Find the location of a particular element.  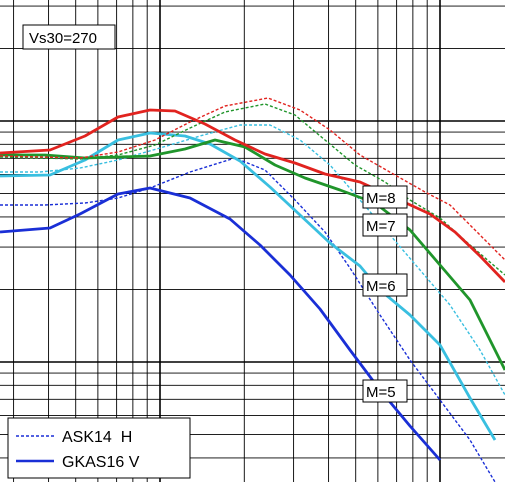

legend-ask14-label: ASK14 H is located at coordinates (97, 437).